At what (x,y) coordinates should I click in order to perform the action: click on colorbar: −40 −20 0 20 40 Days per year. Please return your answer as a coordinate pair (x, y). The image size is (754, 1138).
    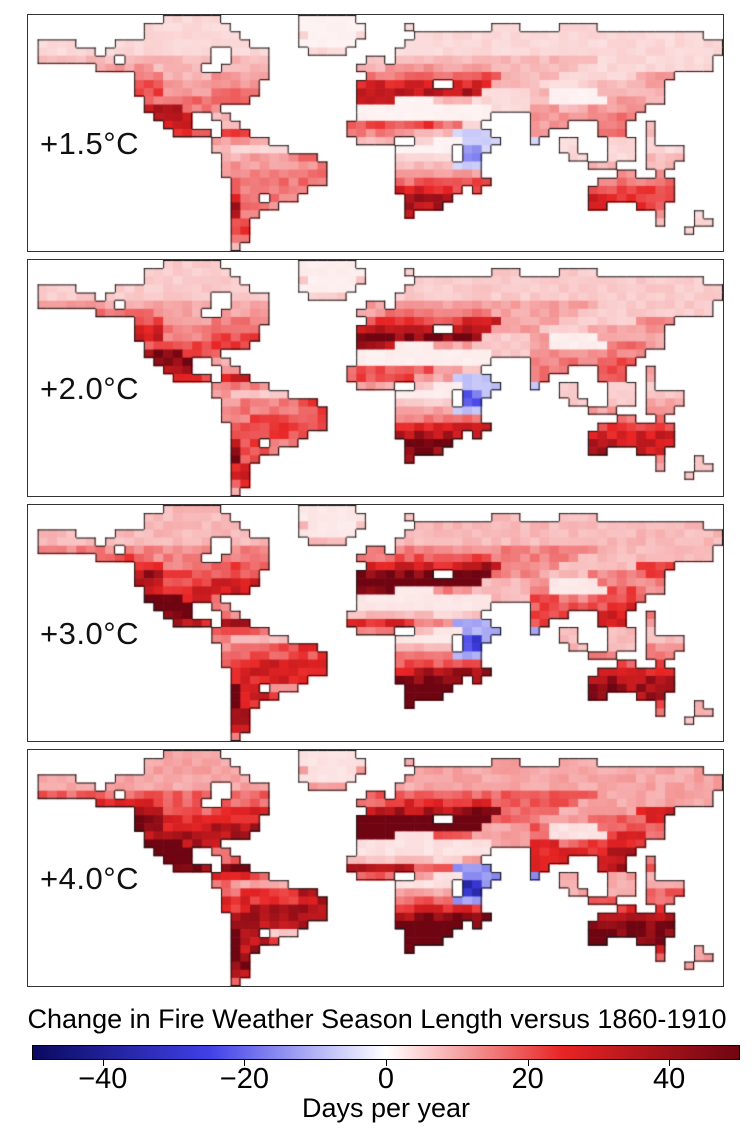
    Looking at the image, I should click on (386, 1090).